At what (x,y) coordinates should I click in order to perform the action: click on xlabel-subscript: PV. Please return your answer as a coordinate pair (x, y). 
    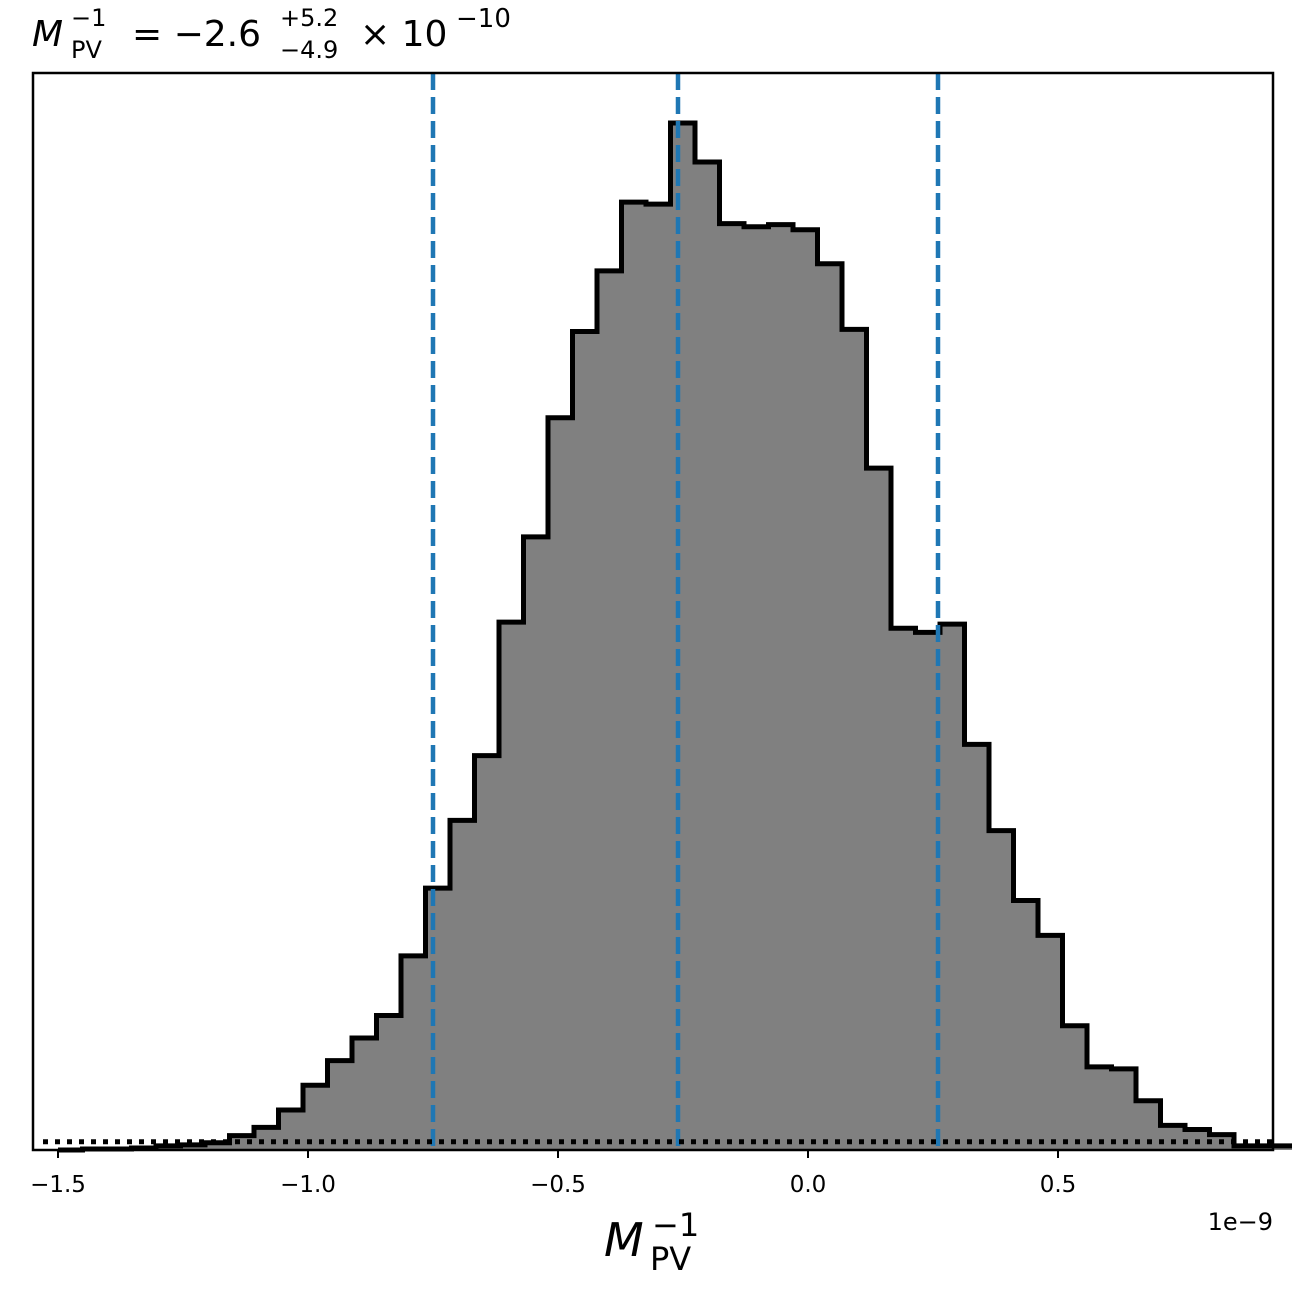
    Looking at the image, I should click on (670, 1259).